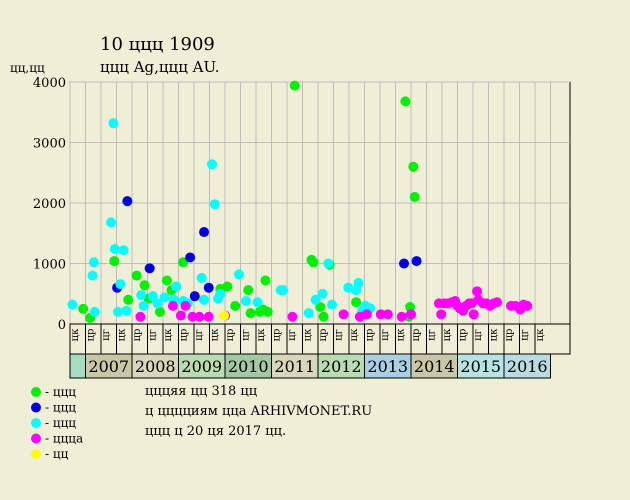 The height and width of the screenshot is (500, 630). I want to click on year-band-lead, so click(77, 366).